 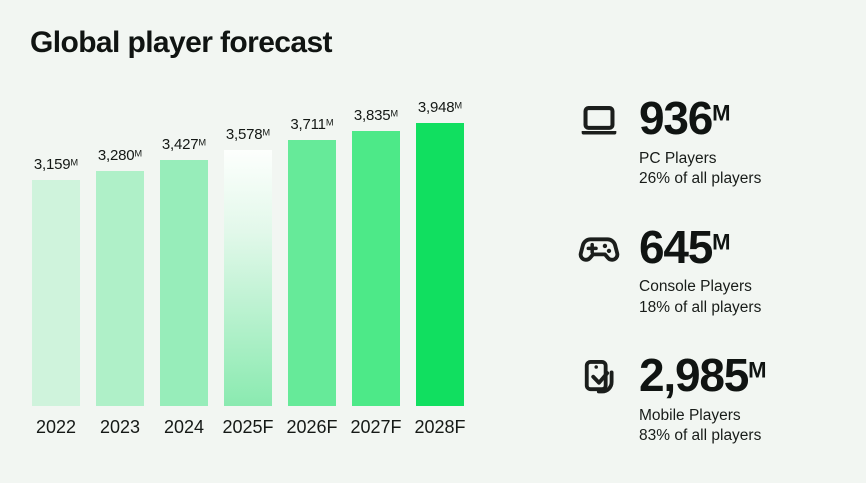 What do you see at coordinates (56, 427) in the screenshot?
I see `axis-label-2022: 2022` at bounding box center [56, 427].